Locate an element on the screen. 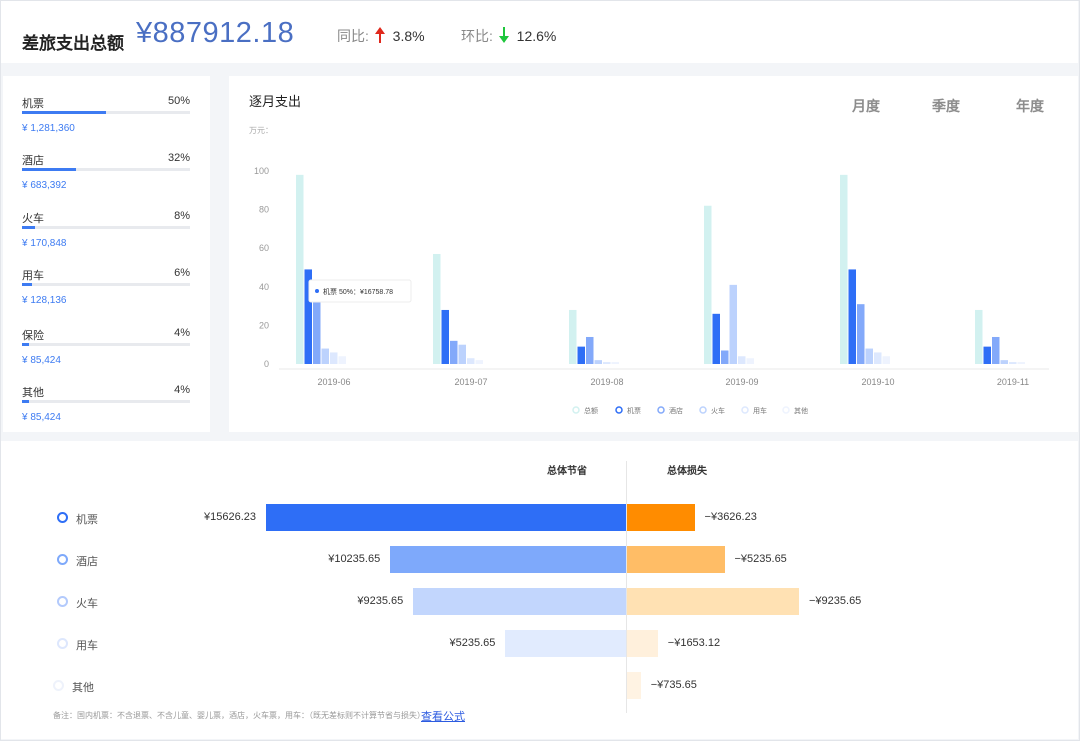 The width and height of the screenshot is (1080, 741). bar-总额-2019-09 is located at coordinates (708, 284).